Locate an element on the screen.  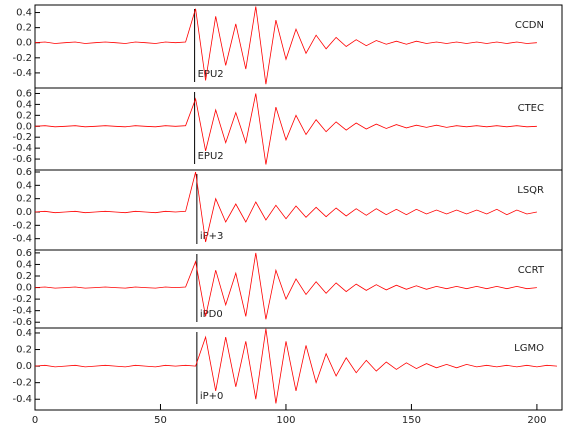
station-label: LGMO is located at coordinates (529, 348).